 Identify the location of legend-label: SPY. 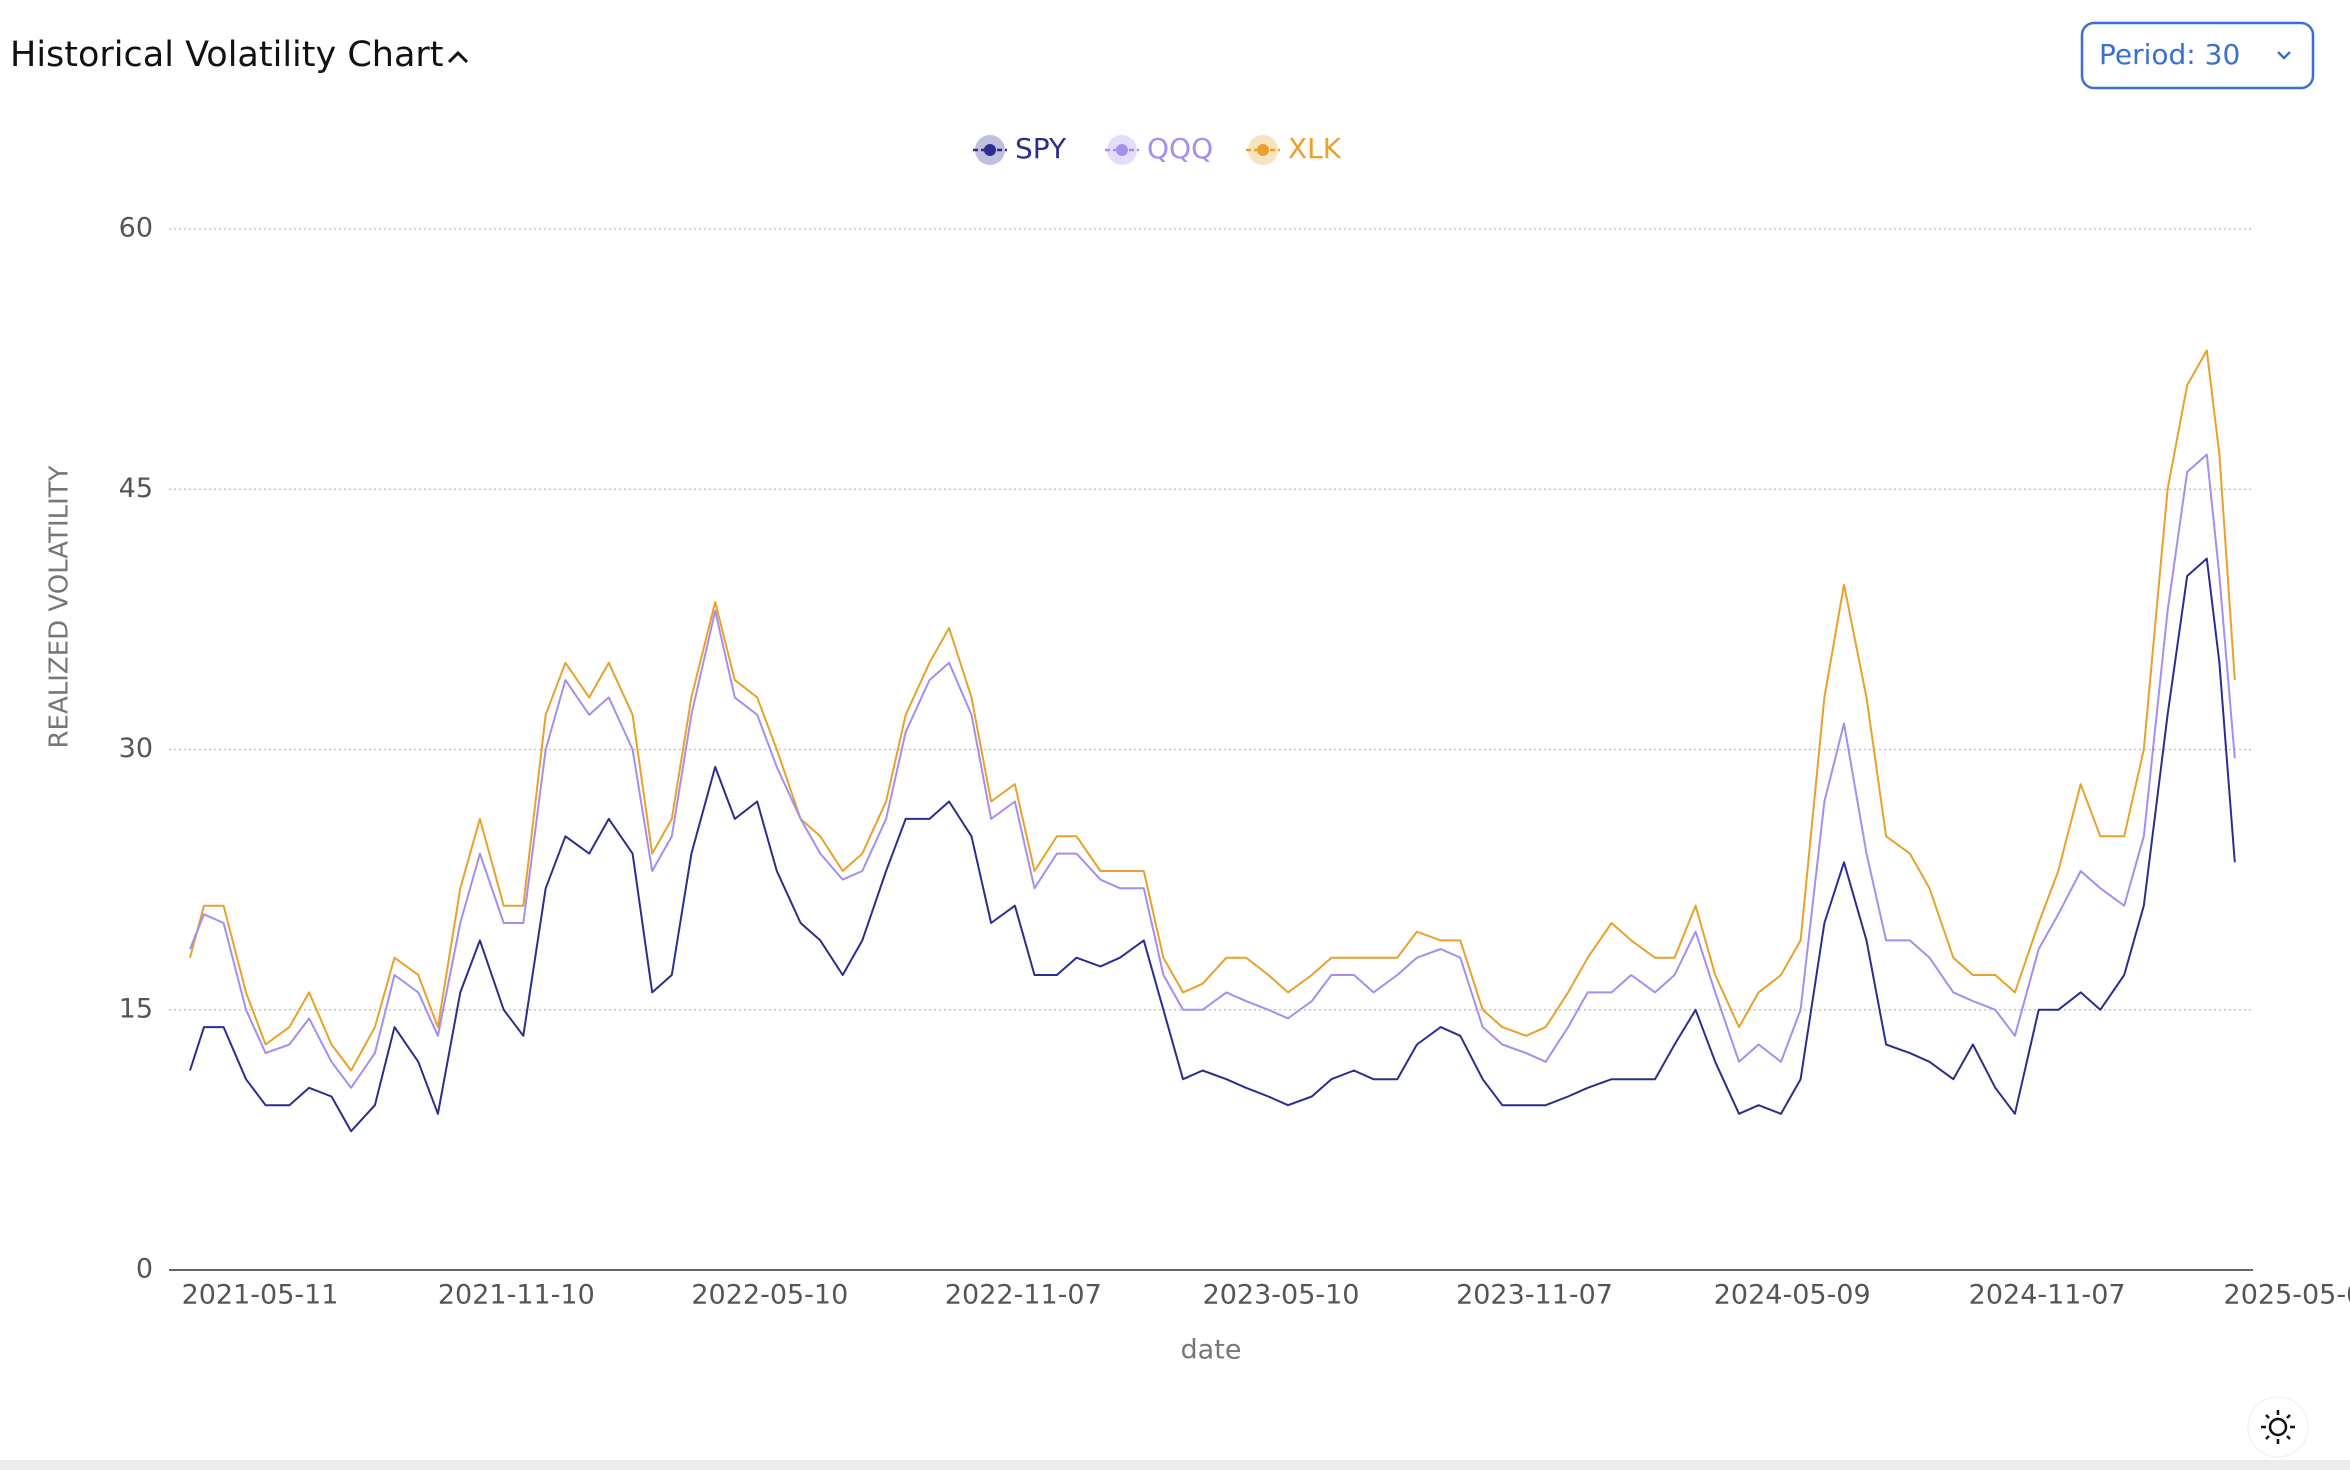
(1041, 148).